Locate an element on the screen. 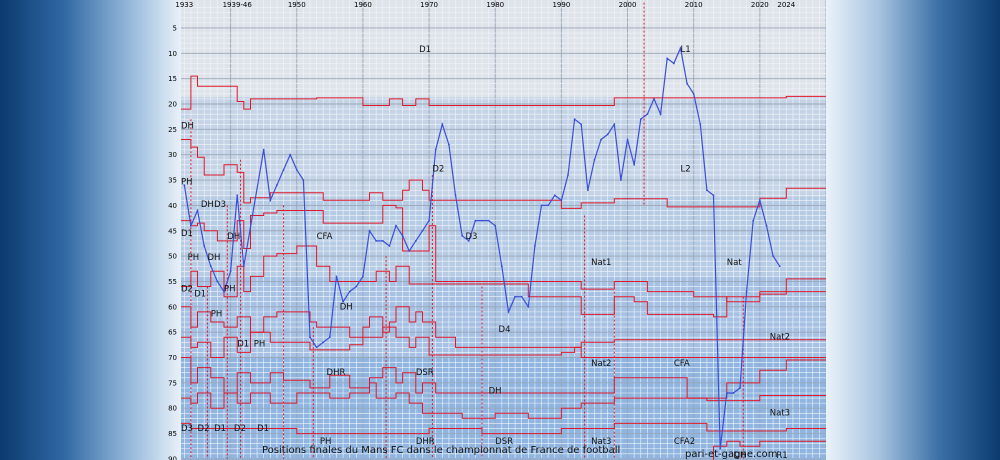 The width and height of the screenshot is (1000, 460). division-label: R1 is located at coordinates (781, 455).